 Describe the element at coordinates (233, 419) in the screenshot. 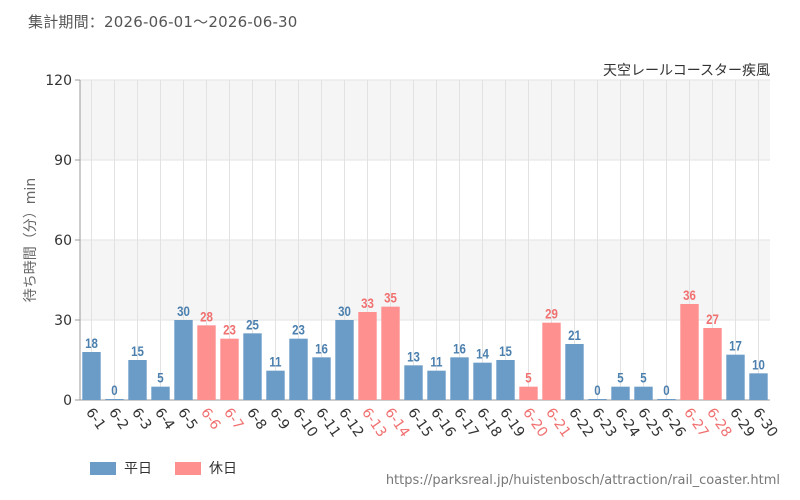

I see `x-tick-label-6-7: 6-7` at that location.